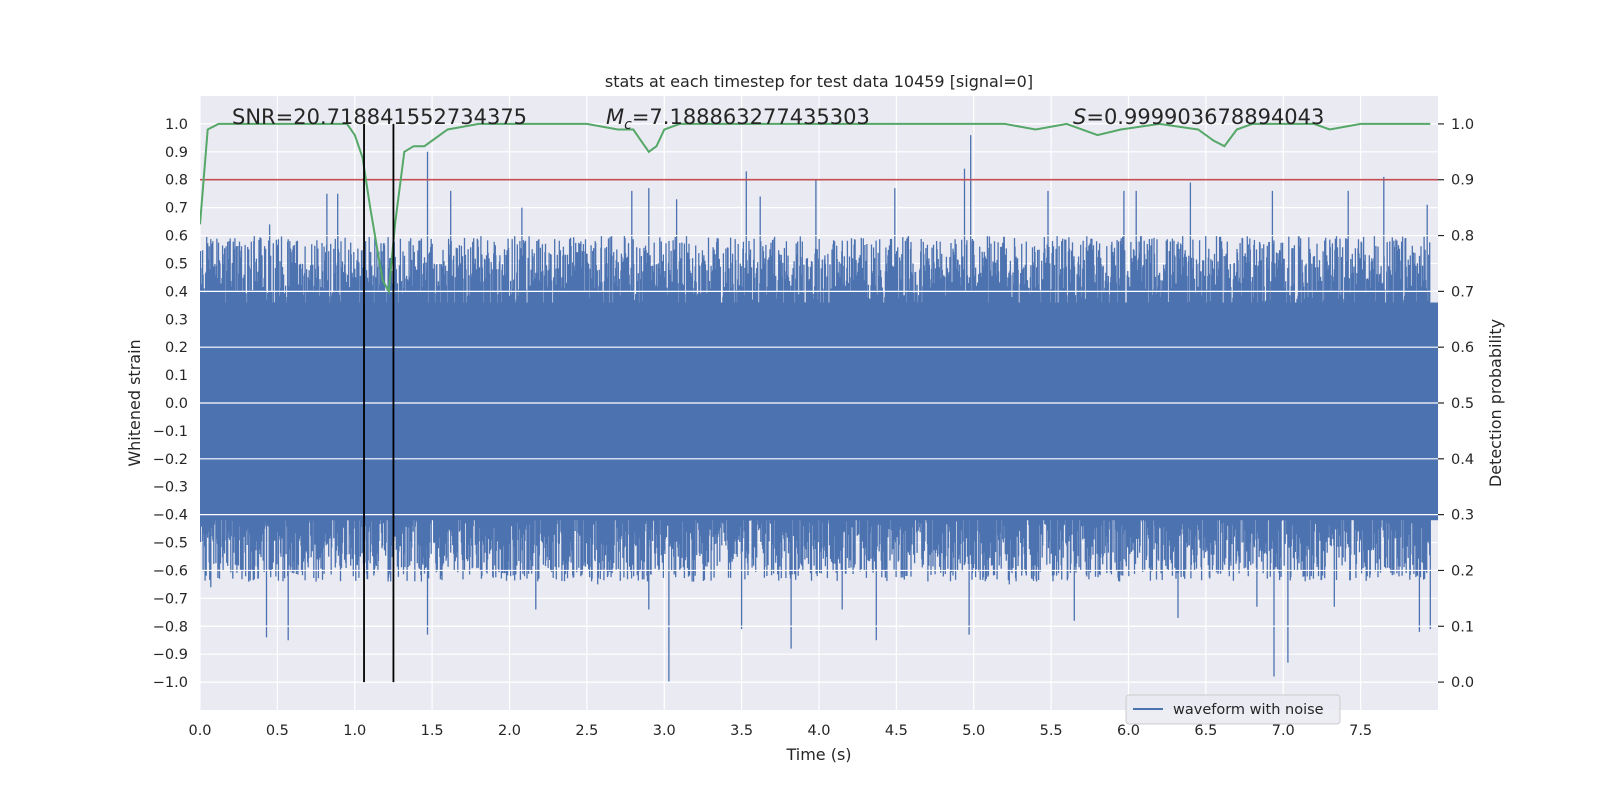 Image resolution: width=1600 pixels, height=800 pixels. I want to click on y-left-tick-label: 0.1, so click(176, 376).